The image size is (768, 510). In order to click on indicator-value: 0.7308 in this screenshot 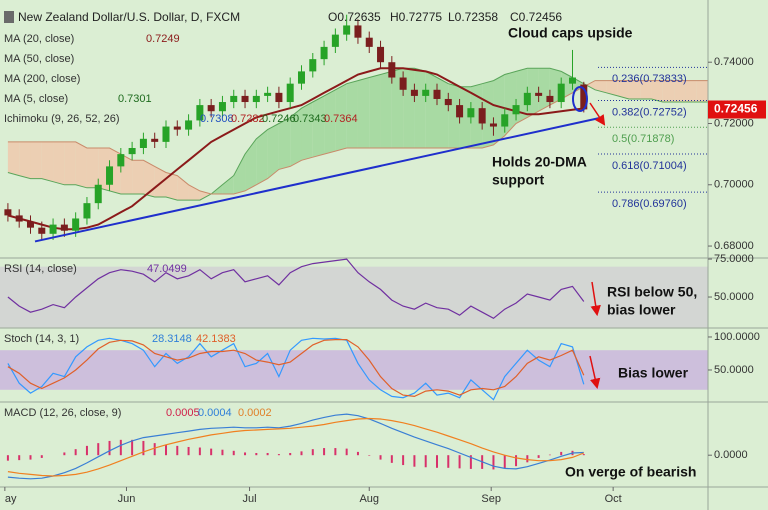, I will do `click(217, 119)`.